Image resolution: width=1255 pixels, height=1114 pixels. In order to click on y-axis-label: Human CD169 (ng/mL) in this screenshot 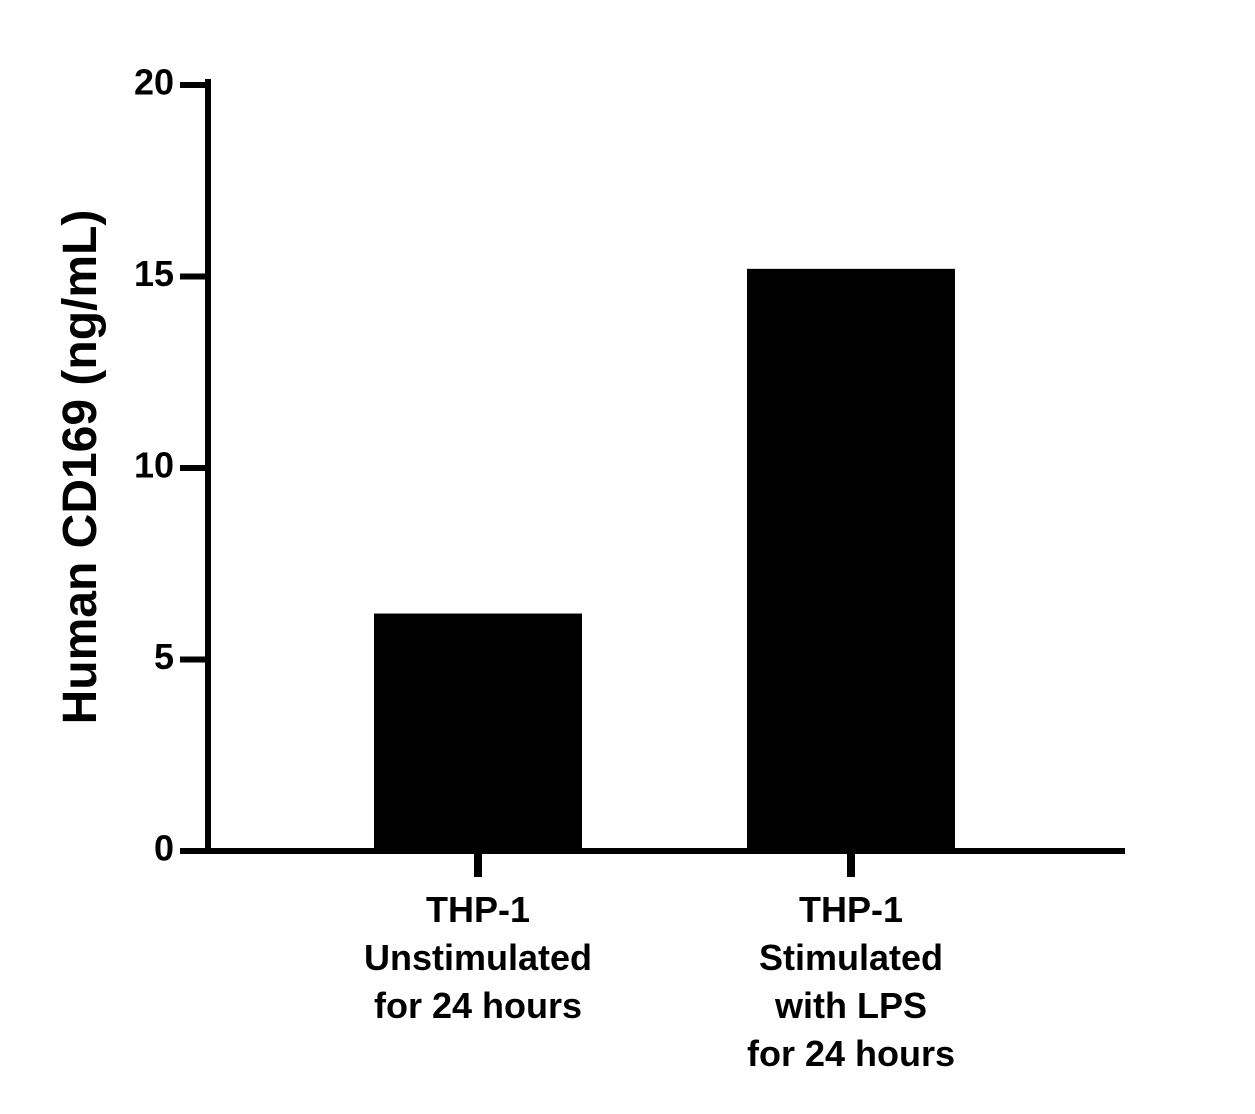, I will do `click(80, 467)`.